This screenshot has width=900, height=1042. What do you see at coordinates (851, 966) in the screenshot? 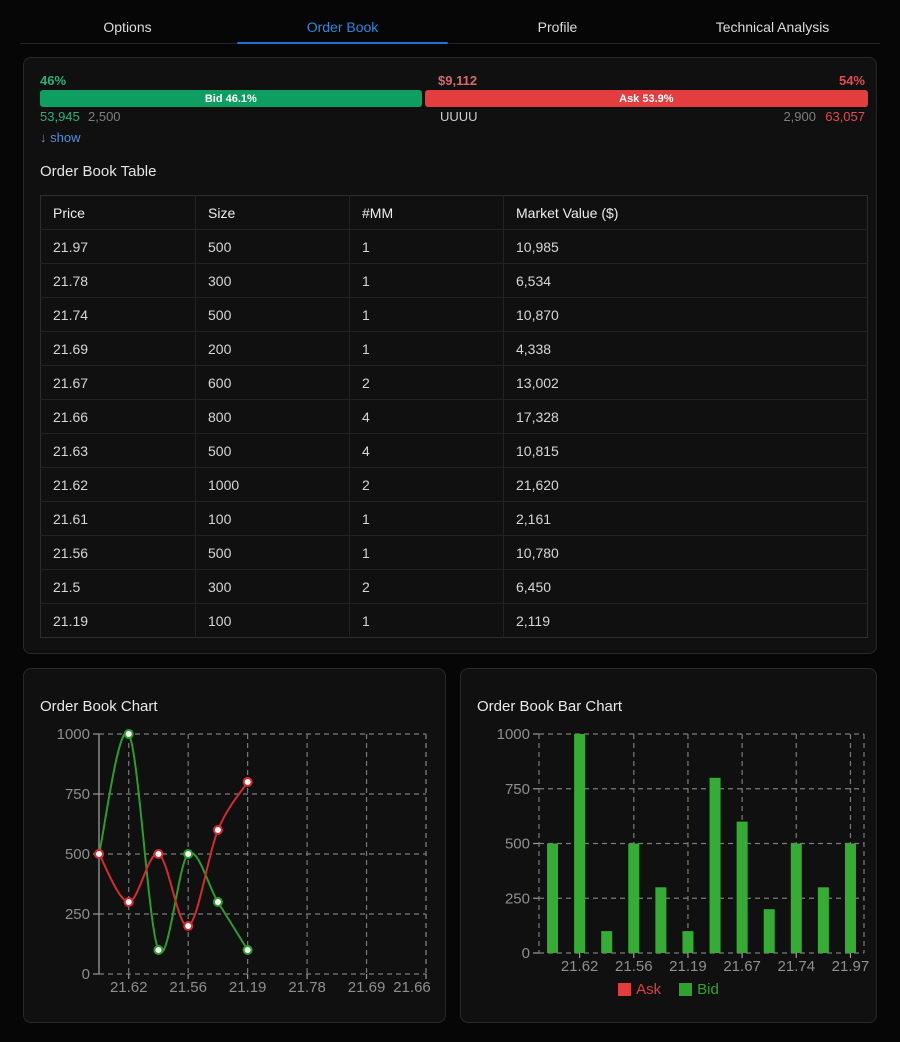
I see `x-axis-tick-label: 21.97` at bounding box center [851, 966].